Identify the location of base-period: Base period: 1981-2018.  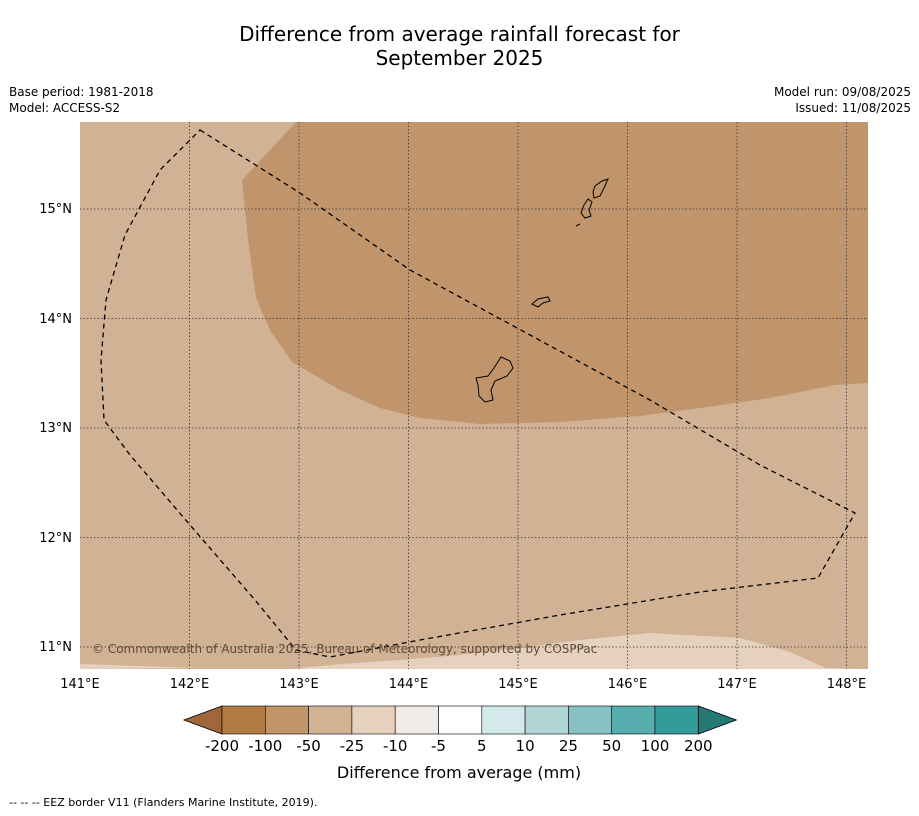
(81, 92).